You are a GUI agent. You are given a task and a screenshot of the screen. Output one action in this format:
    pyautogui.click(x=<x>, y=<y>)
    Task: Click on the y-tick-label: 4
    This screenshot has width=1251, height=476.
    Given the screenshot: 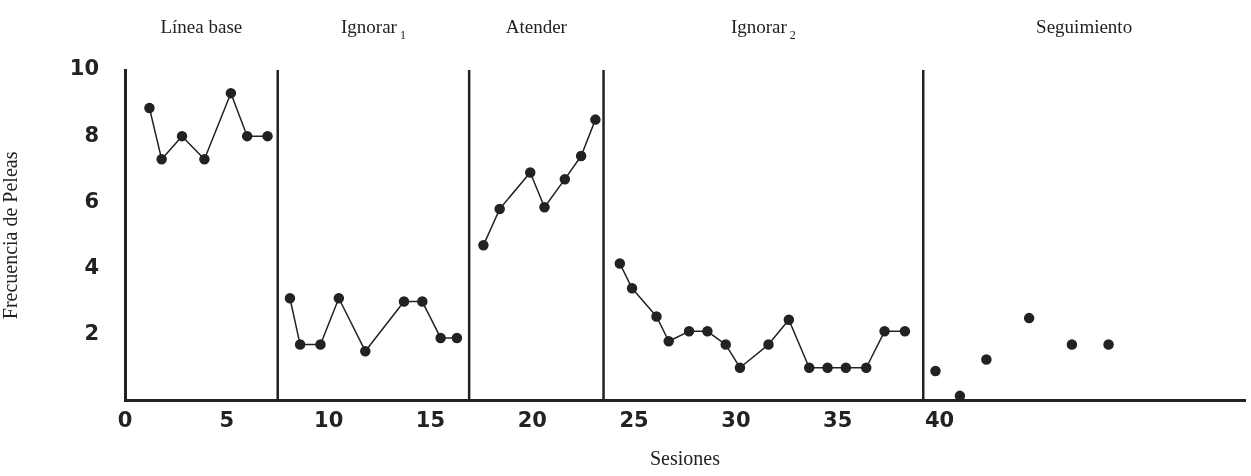 What is the action you would take?
    pyautogui.click(x=91, y=266)
    